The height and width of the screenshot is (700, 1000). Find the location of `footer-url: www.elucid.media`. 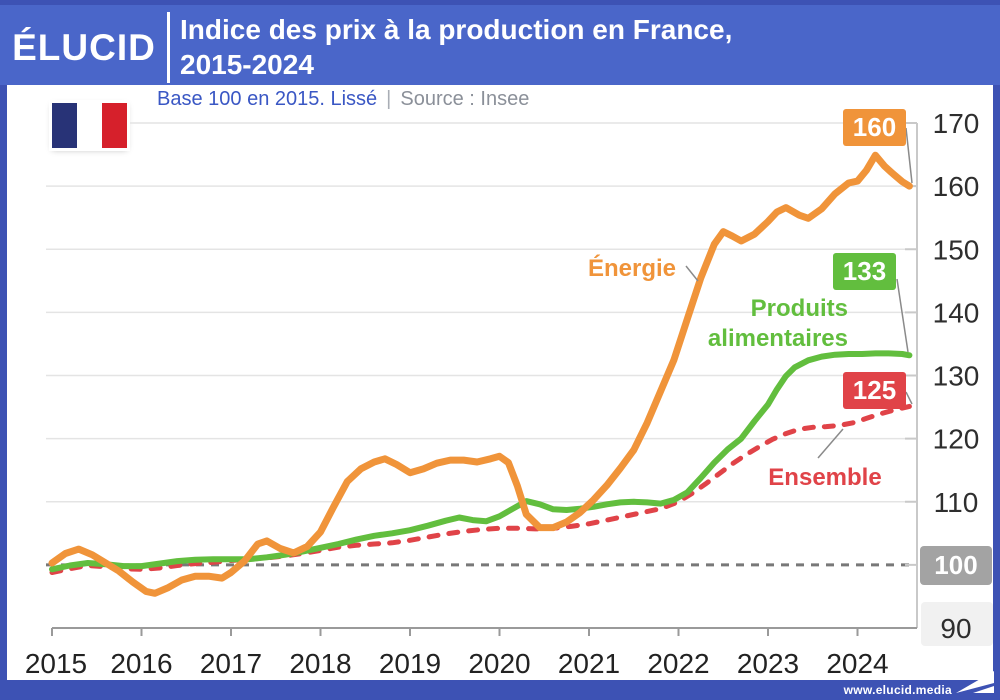

footer-url: www.elucid.media is located at coordinates (897, 690).